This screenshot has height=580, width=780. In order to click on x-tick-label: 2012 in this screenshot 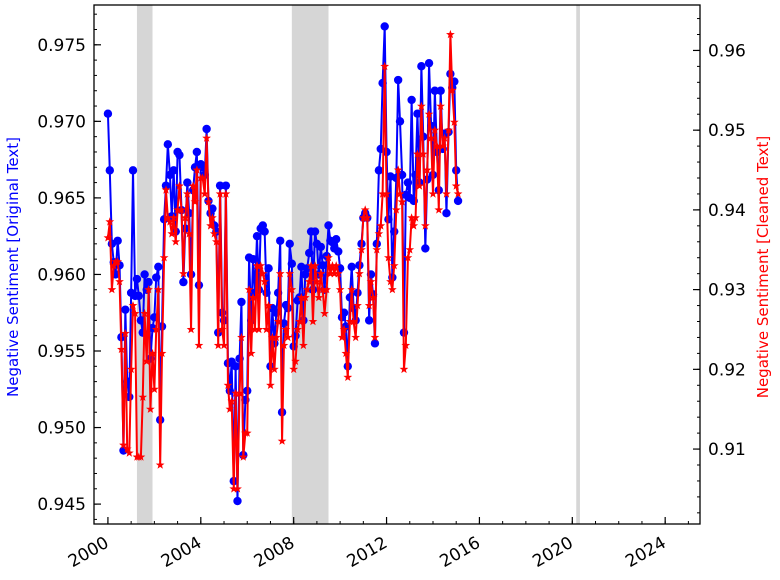, I will do `click(367, 552)`.